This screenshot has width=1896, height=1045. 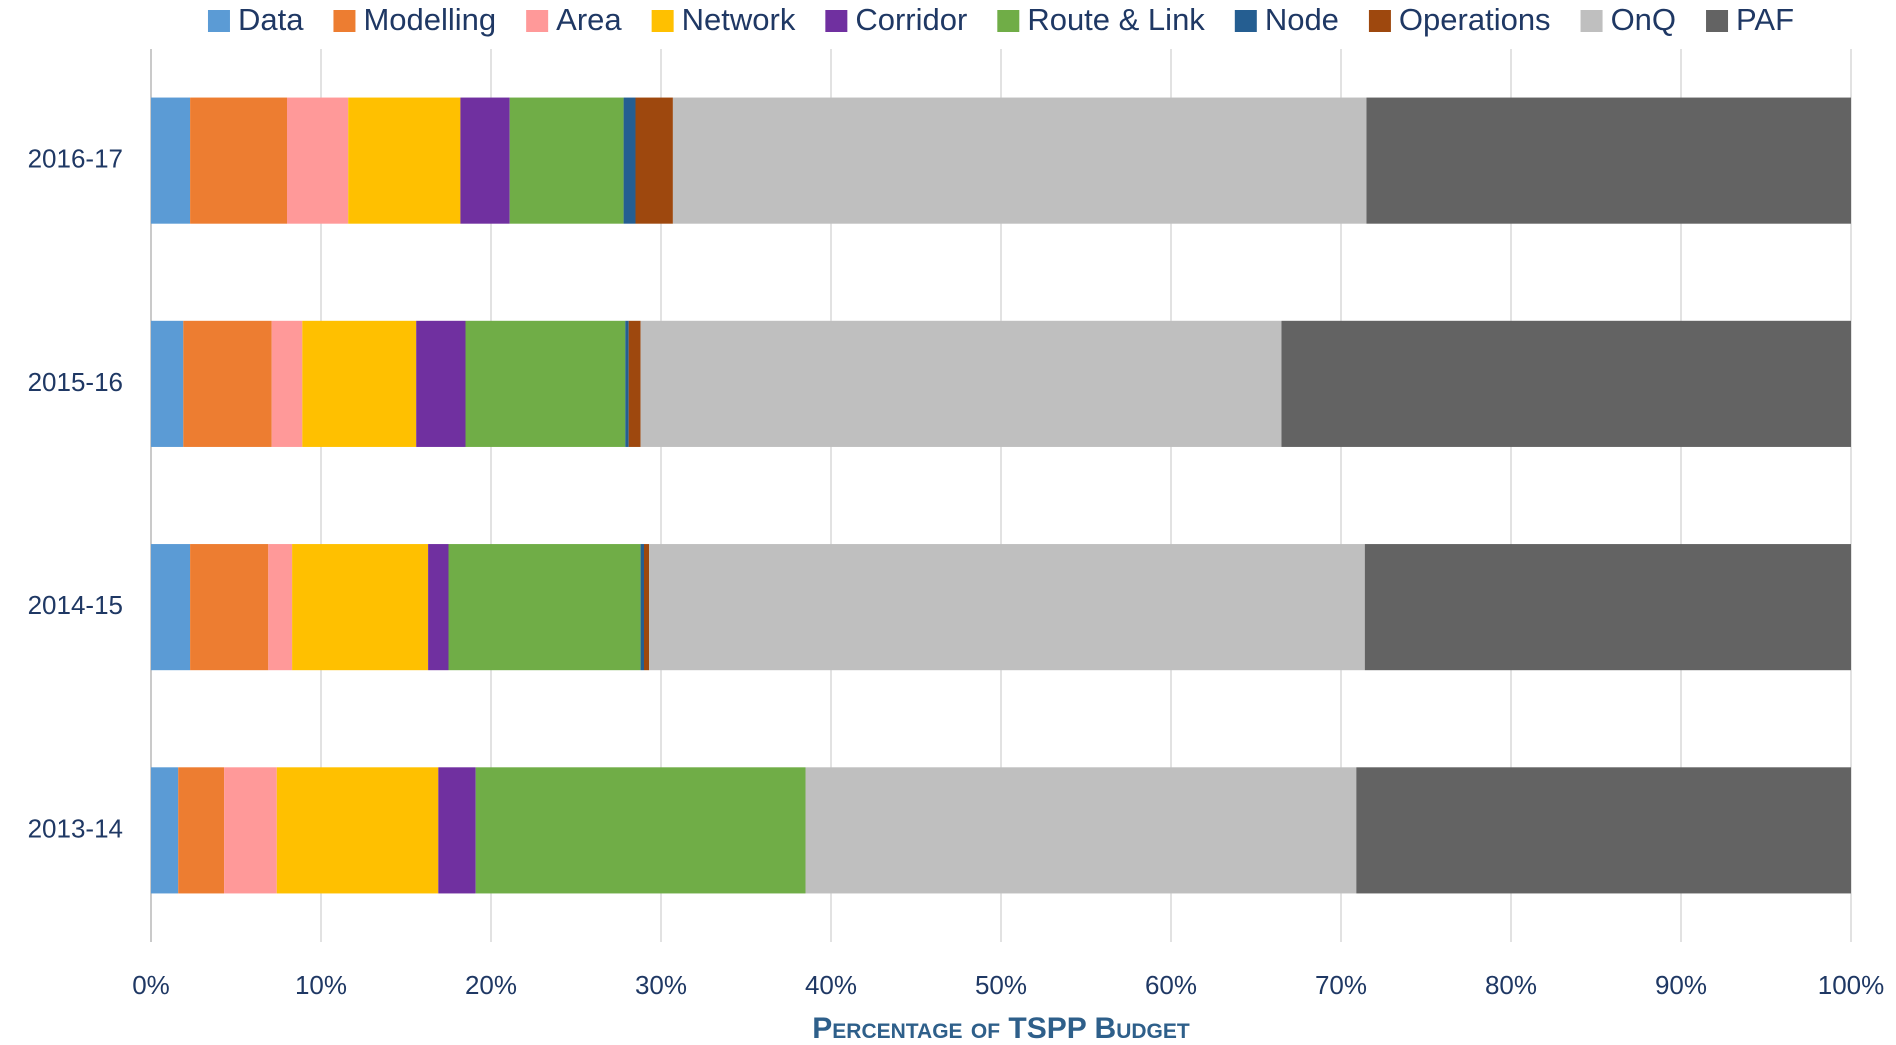 What do you see at coordinates (1851, 985) in the screenshot?
I see `x-tick-label: 100%` at bounding box center [1851, 985].